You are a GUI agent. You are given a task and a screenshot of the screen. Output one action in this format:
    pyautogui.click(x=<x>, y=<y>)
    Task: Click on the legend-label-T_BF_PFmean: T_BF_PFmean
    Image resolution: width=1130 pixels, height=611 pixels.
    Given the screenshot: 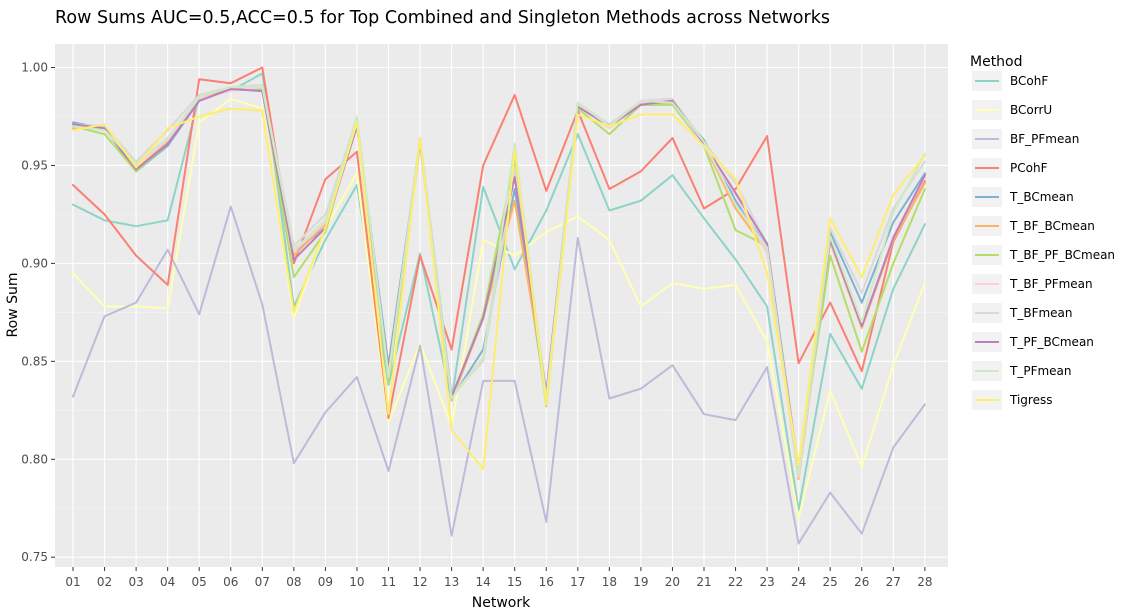 What is the action you would take?
    pyautogui.click(x=1051, y=284)
    